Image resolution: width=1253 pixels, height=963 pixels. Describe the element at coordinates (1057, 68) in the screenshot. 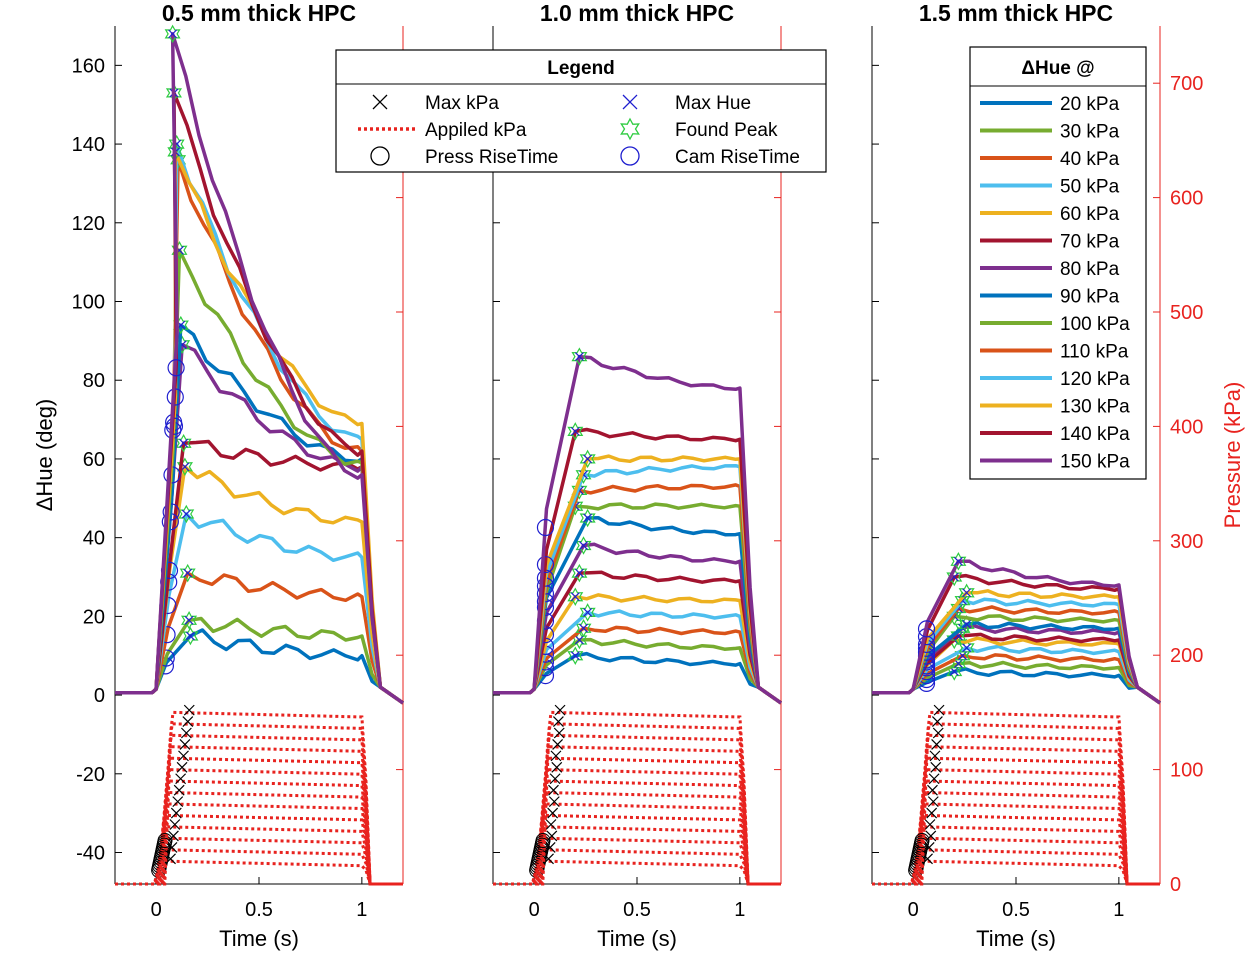

I see `legend-series-title: ΔHue @` at that location.